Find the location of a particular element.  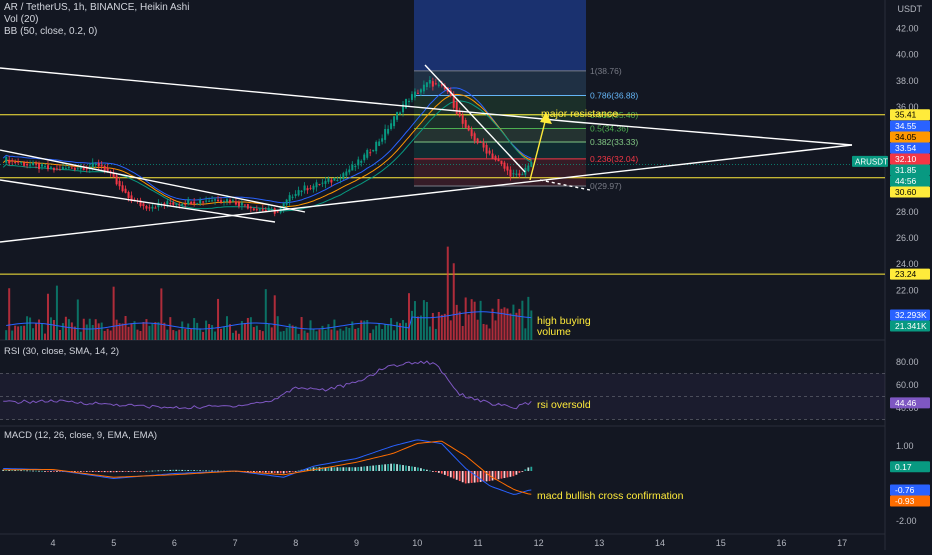

volume-bars is located at coordinates (269, 293).